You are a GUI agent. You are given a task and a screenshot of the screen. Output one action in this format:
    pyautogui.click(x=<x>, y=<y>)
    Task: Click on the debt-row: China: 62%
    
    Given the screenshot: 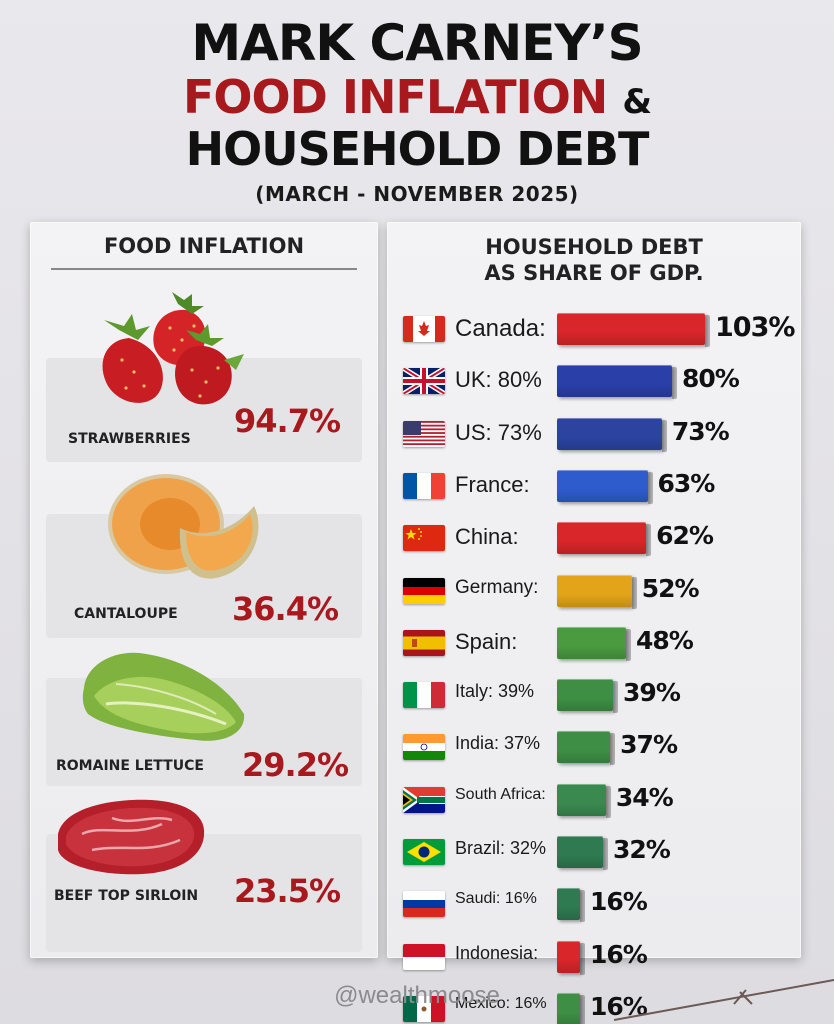 What is the action you would take?
    pyautogui.click(x=594, y=537)
    